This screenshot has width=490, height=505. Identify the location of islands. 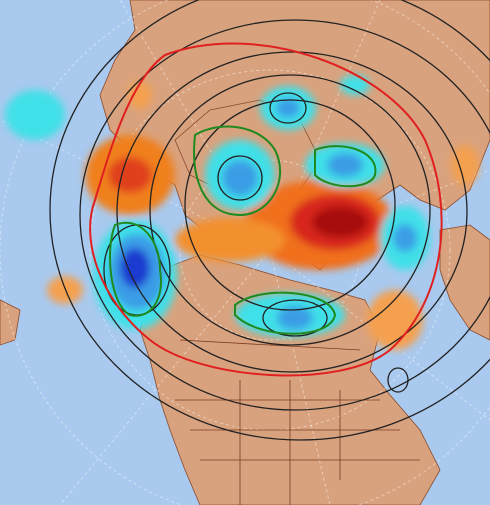
(10, 322).